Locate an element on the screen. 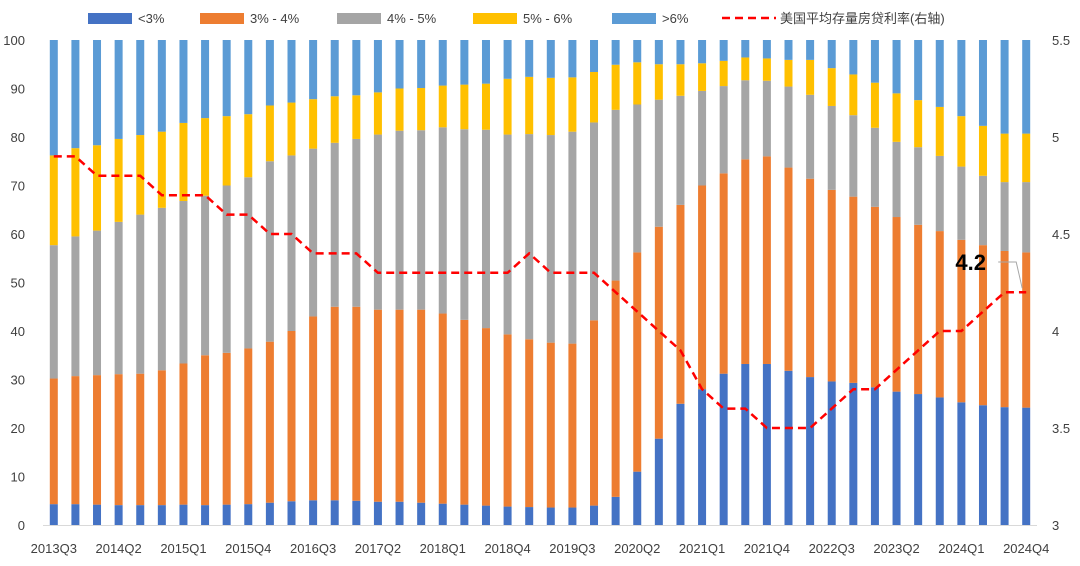 The height and width of the screenshot is (566, 1080). y2-tick-label: 5 is located at coordinates (1055, 137).